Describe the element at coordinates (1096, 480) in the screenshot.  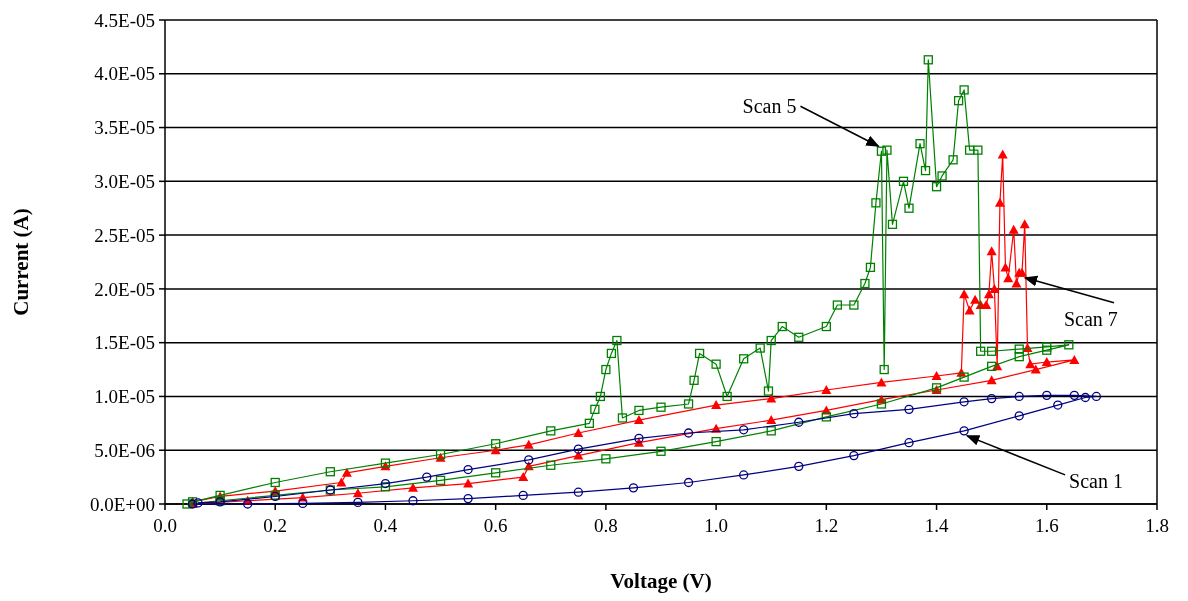
I see `text: Scan 1` at that location.